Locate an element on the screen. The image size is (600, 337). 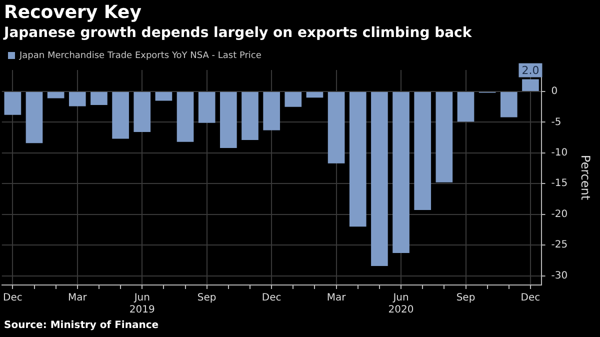
y-tick-label: -30 is located at coordinates (559, 276).